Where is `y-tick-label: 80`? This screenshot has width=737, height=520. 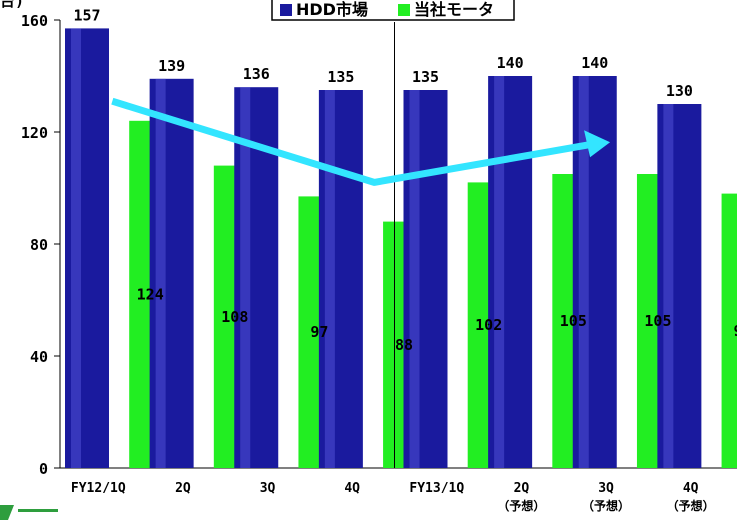
y-tick-label: 80 is located at coordinates (39, 245).